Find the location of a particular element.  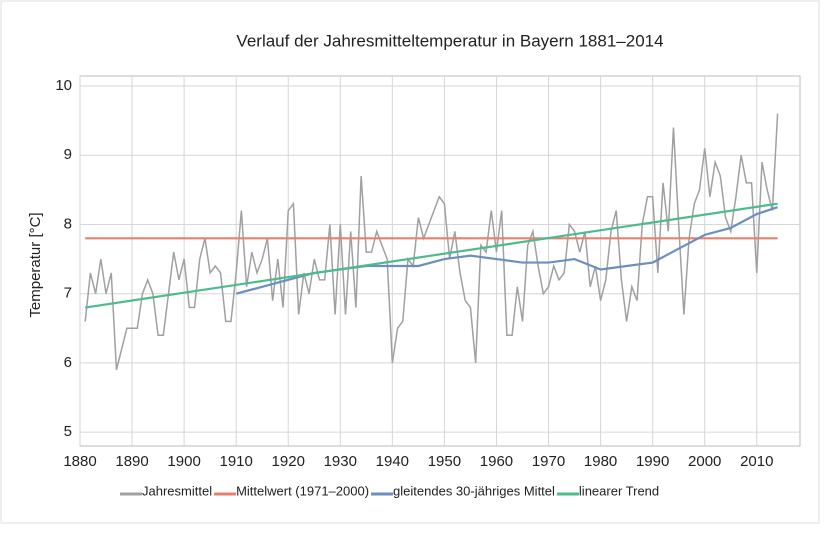

legend-label: Mittelwert (1971–2000) is located at coordinates (302, 490).